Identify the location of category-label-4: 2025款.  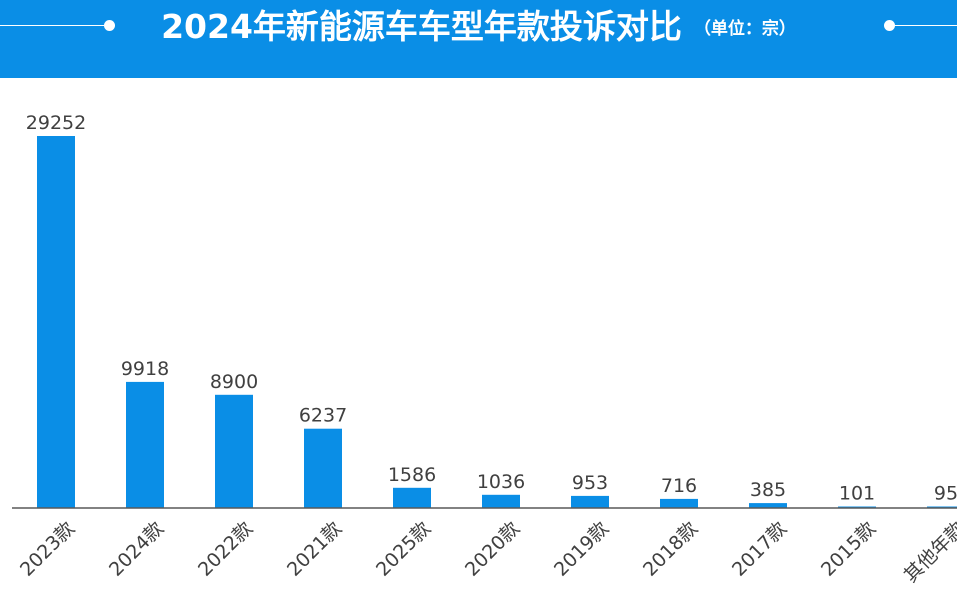
(403, 549).